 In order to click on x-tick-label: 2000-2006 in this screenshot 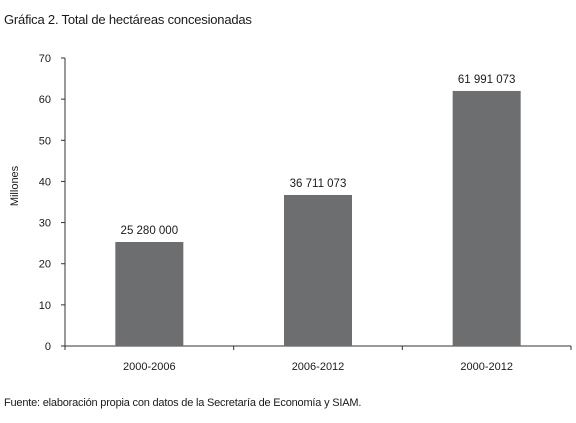, I will do `click(149, 367)`.